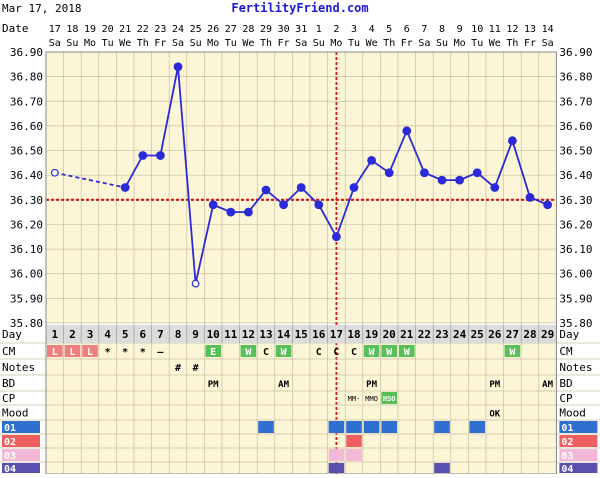 The image size is (600, 478). Describe the element at coordinates (26, 249) in the screenshot. I see `y-tick-left: 36.10` at that location.